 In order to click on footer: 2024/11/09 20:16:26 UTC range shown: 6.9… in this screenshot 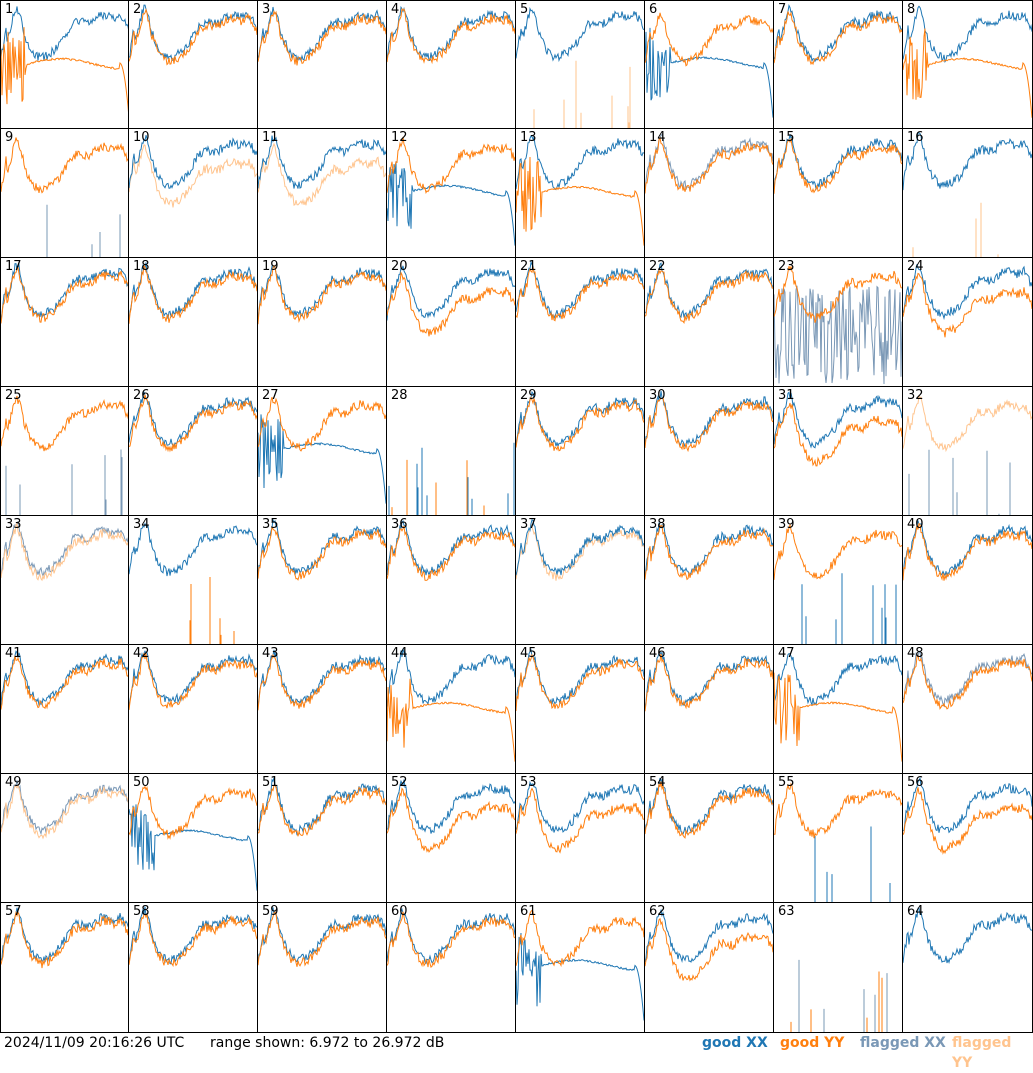, I will do `click(516, 1052)`.